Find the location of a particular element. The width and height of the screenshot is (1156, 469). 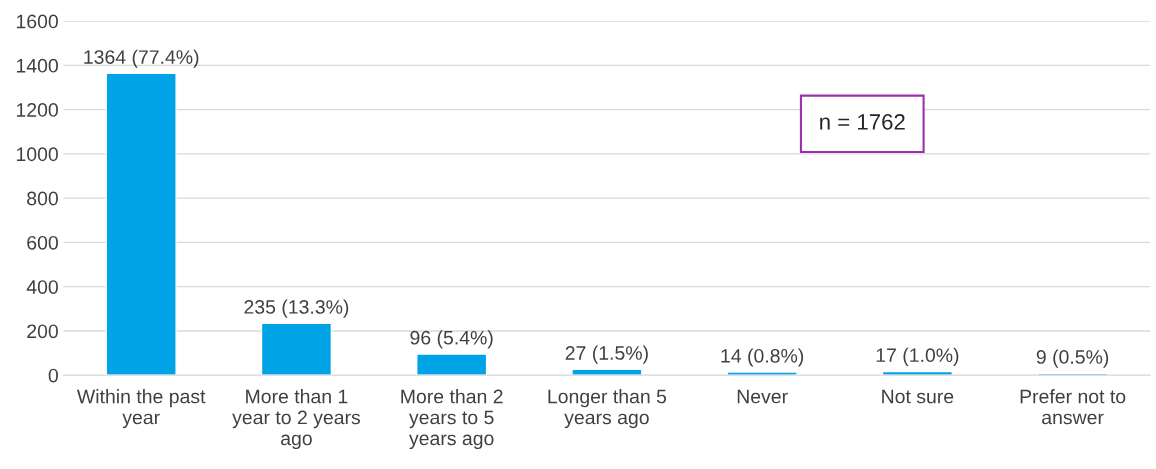

x-tick-label: Longer than 5 years ago is located at coordinates (607, 409).